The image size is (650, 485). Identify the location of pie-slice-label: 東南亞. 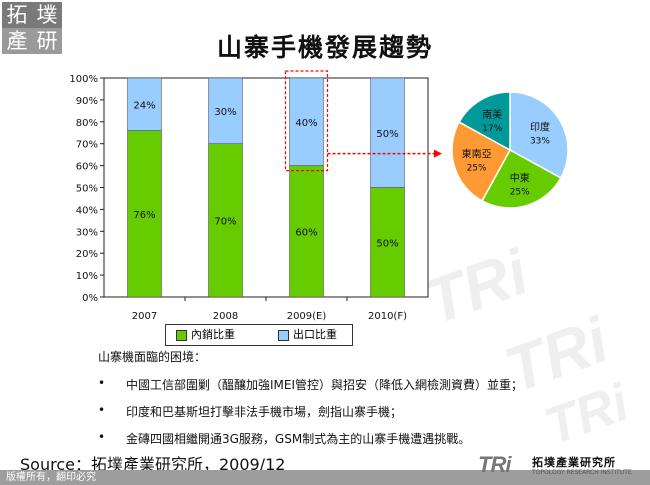
(477, 154).